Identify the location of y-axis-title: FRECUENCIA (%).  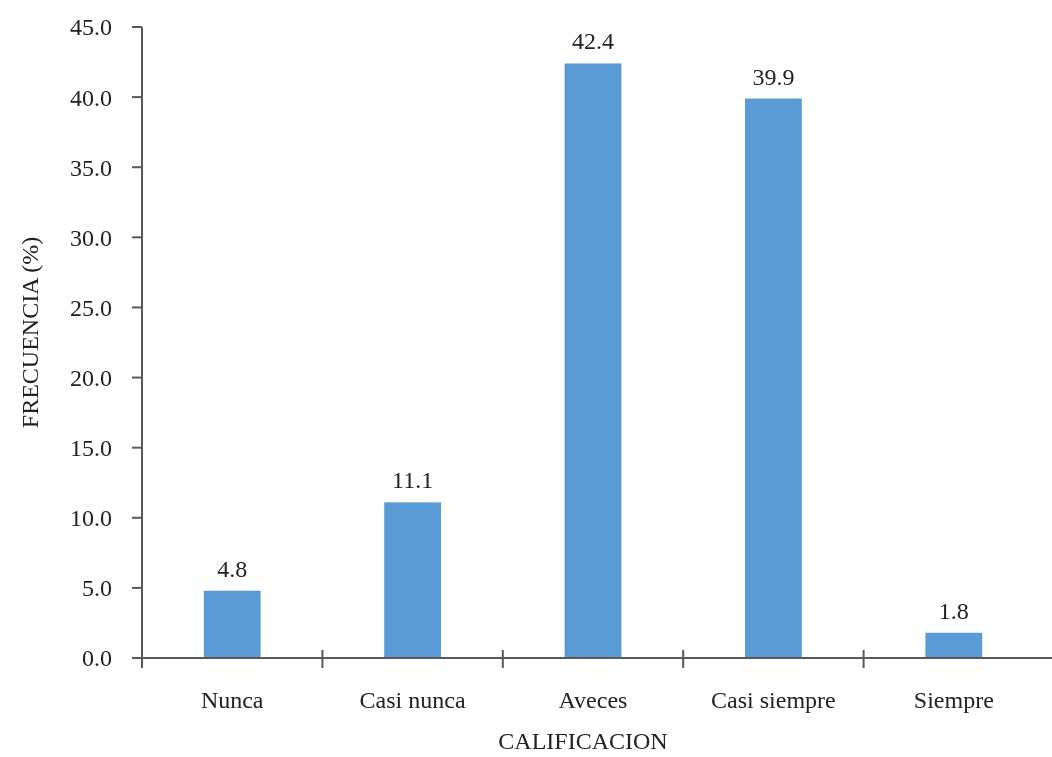
(30, 332).